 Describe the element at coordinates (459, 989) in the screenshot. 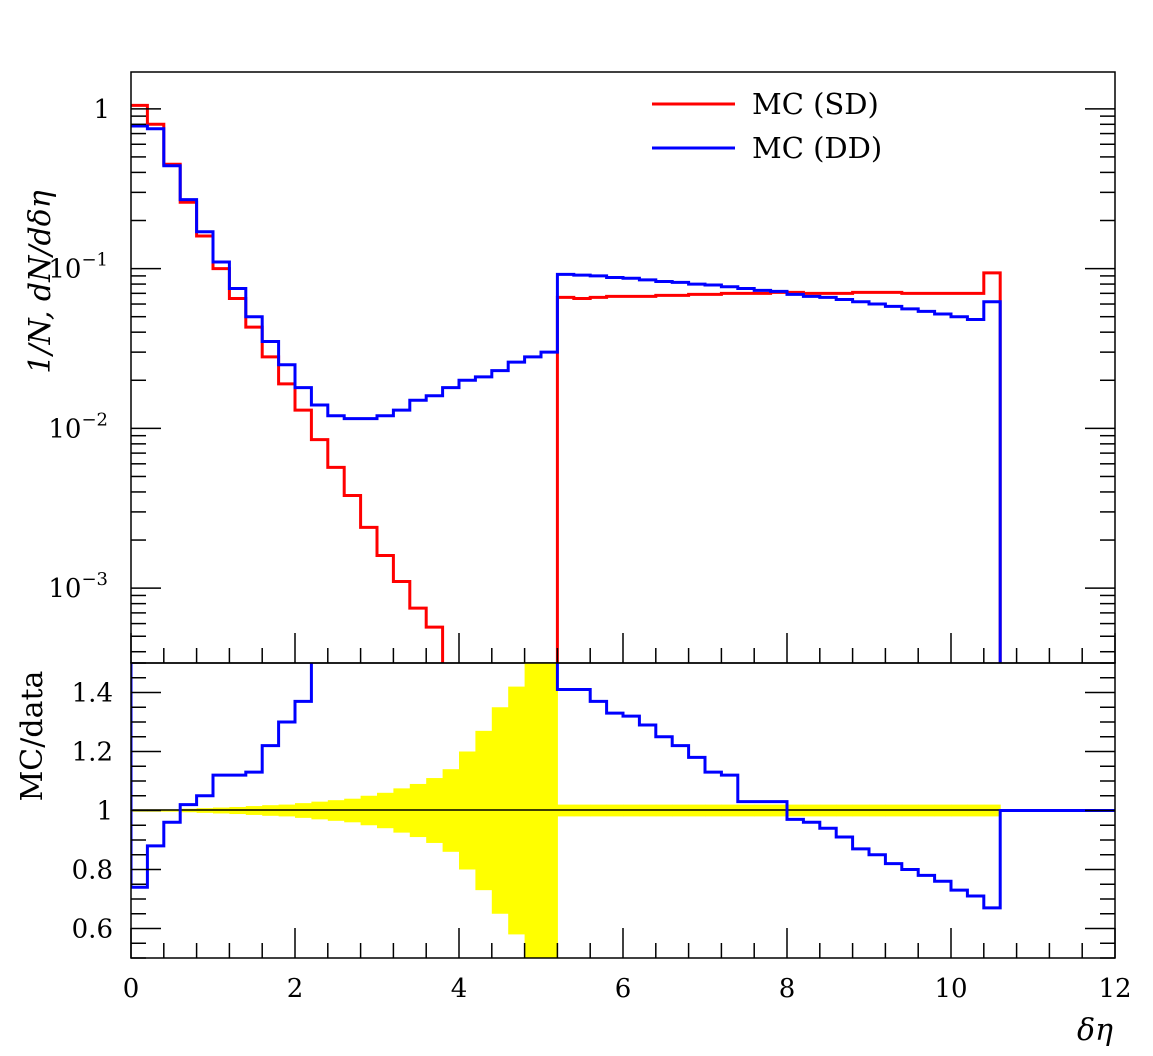

I see `x-tick-label: 4` at that location.